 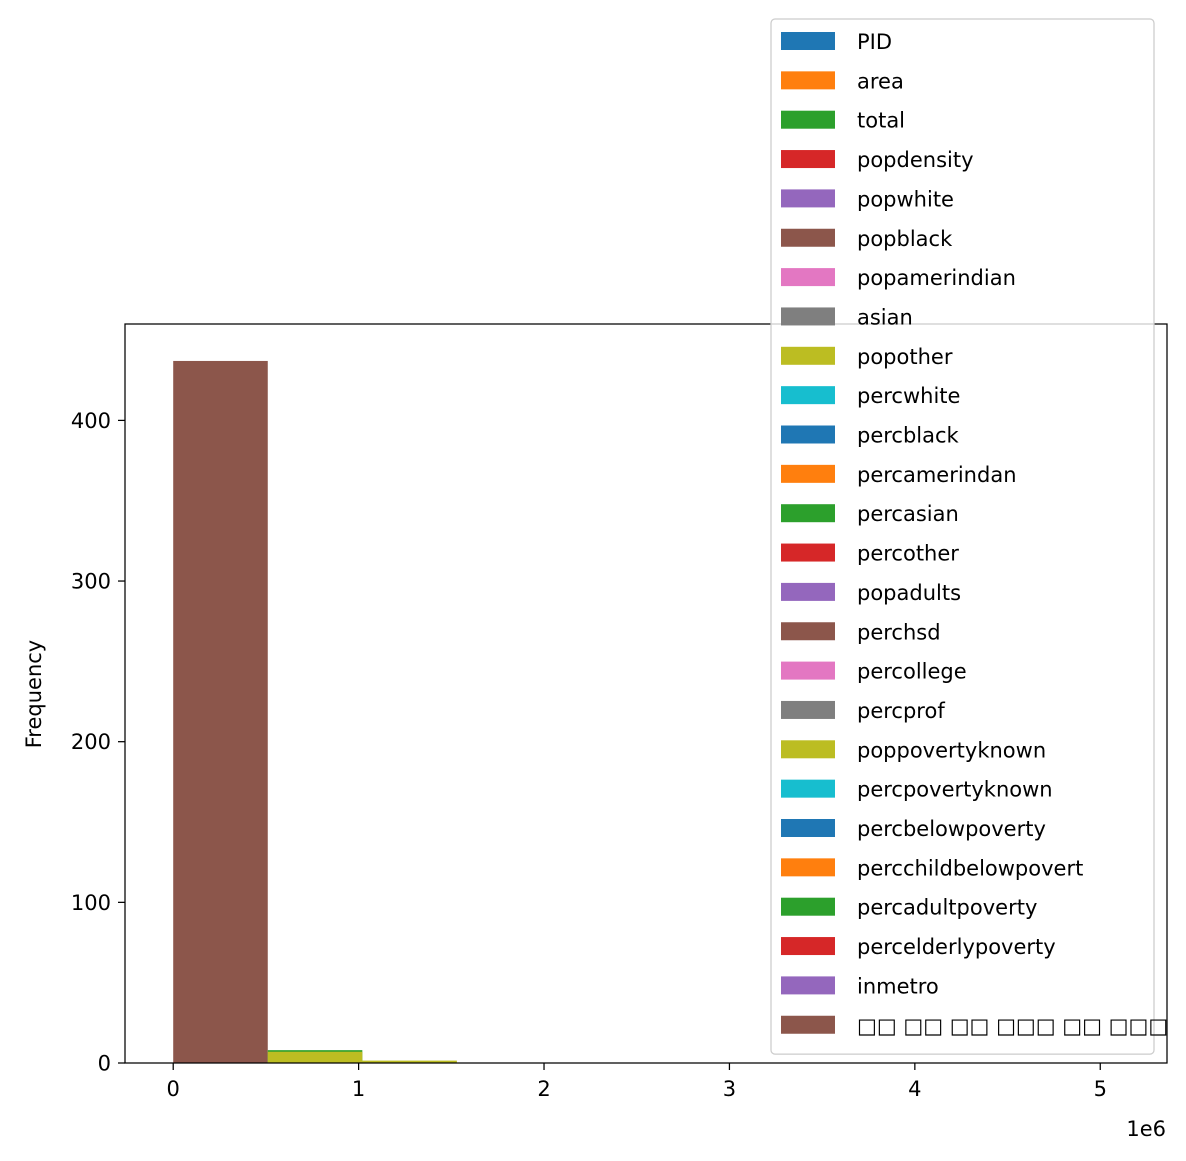 What do you see at coordinates (1012, 1026) in the screenshot?
I see `legend-label-25: □□ □□ □□ □□□ □□ □□□` at bounding box center [1012, 1026].